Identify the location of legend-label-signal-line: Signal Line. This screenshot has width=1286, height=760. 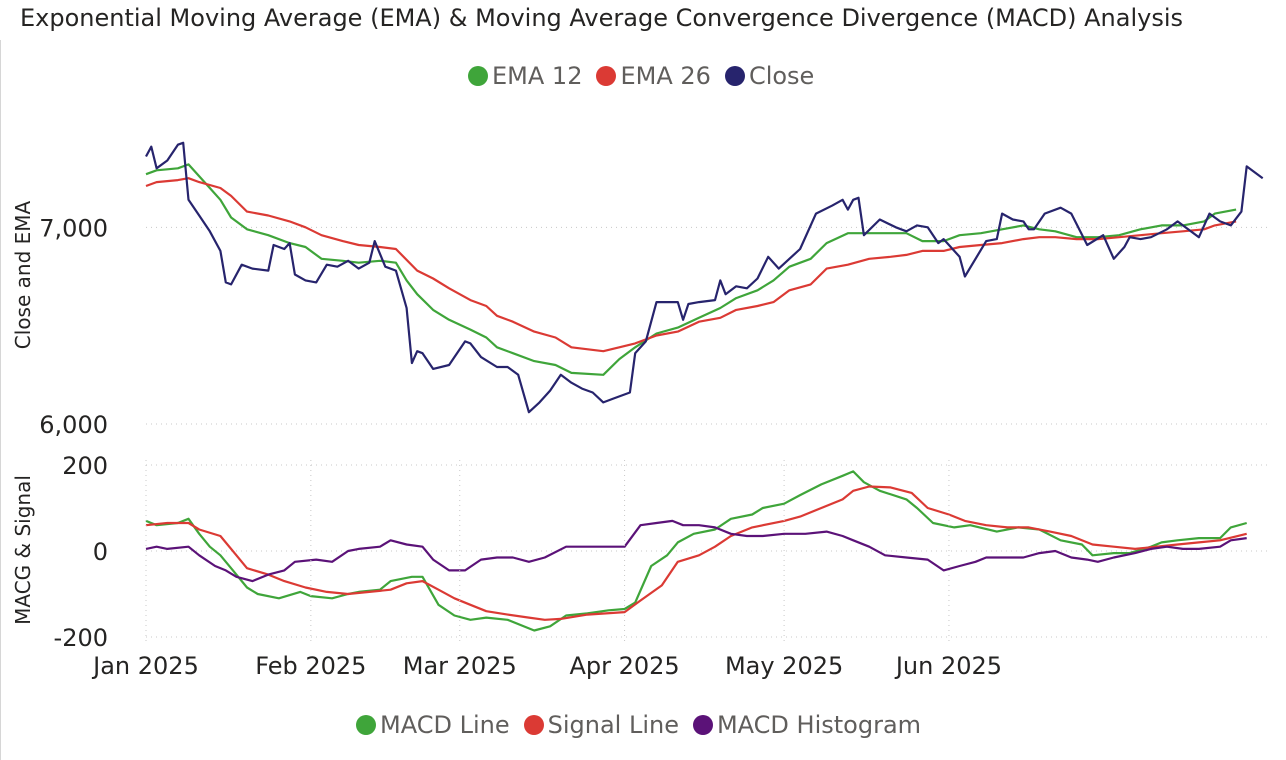
(613, 725).